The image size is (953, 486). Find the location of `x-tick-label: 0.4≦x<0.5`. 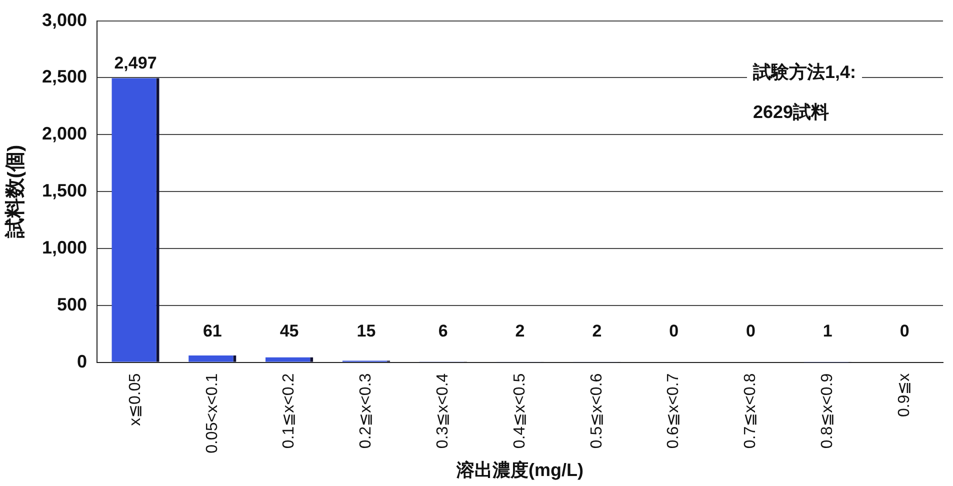

x-tick-label: 0.4≦x<0.5 is located at coordinates (519, 411).